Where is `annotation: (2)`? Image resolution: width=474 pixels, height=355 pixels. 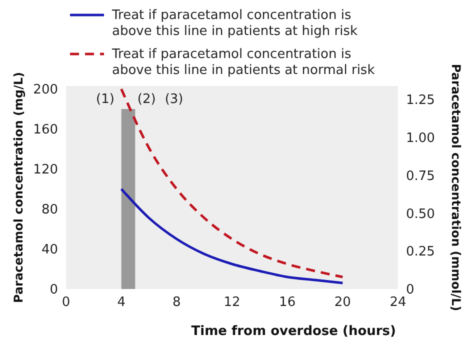
annotation: (2) is located at coordinates (146, 99).